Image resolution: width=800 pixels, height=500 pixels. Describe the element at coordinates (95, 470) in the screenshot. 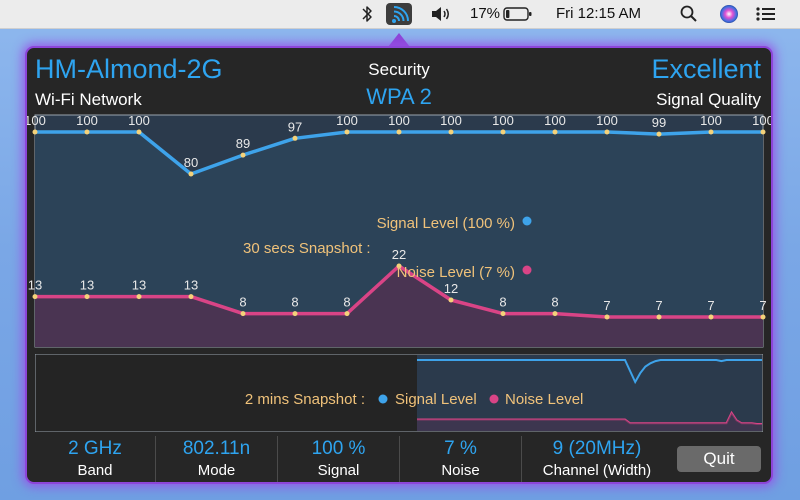

I see `band-label: Band` at that location.